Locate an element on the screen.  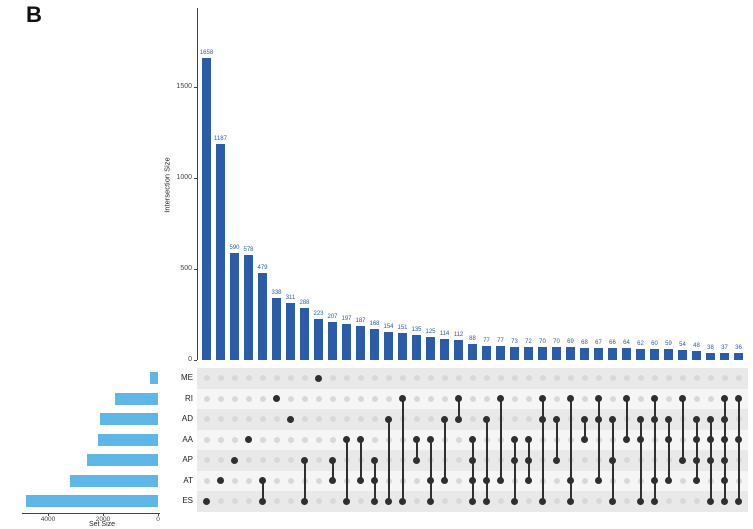
intersection-bar-value: 88 is located at coordinates (472, 338).